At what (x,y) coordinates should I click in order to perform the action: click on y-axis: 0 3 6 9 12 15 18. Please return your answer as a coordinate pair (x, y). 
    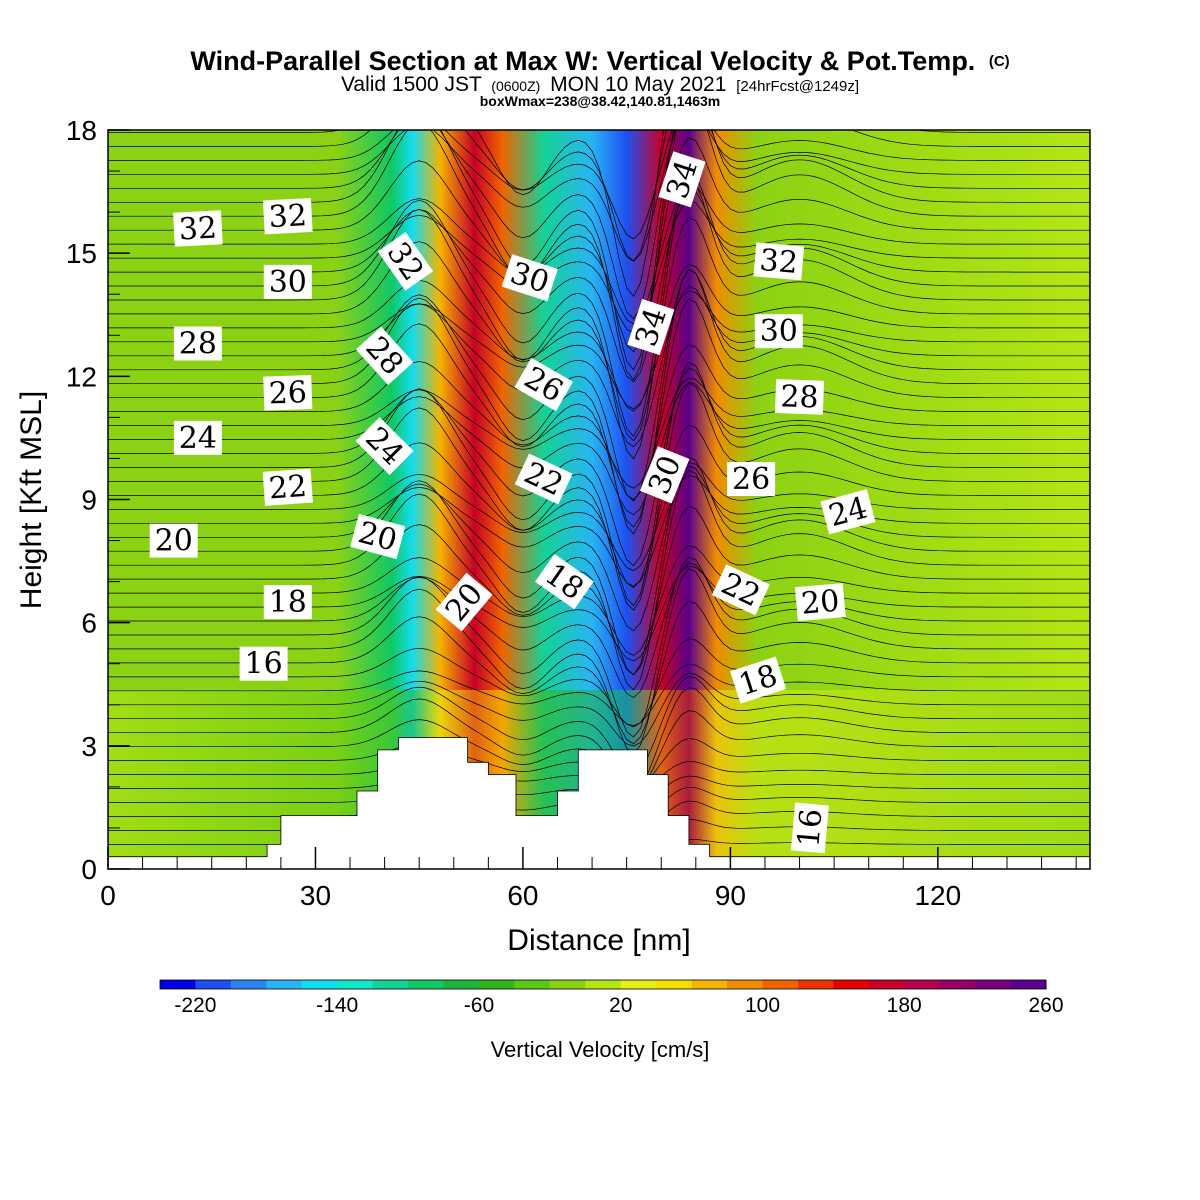
    Looking at the image, I should click on (98, 500).